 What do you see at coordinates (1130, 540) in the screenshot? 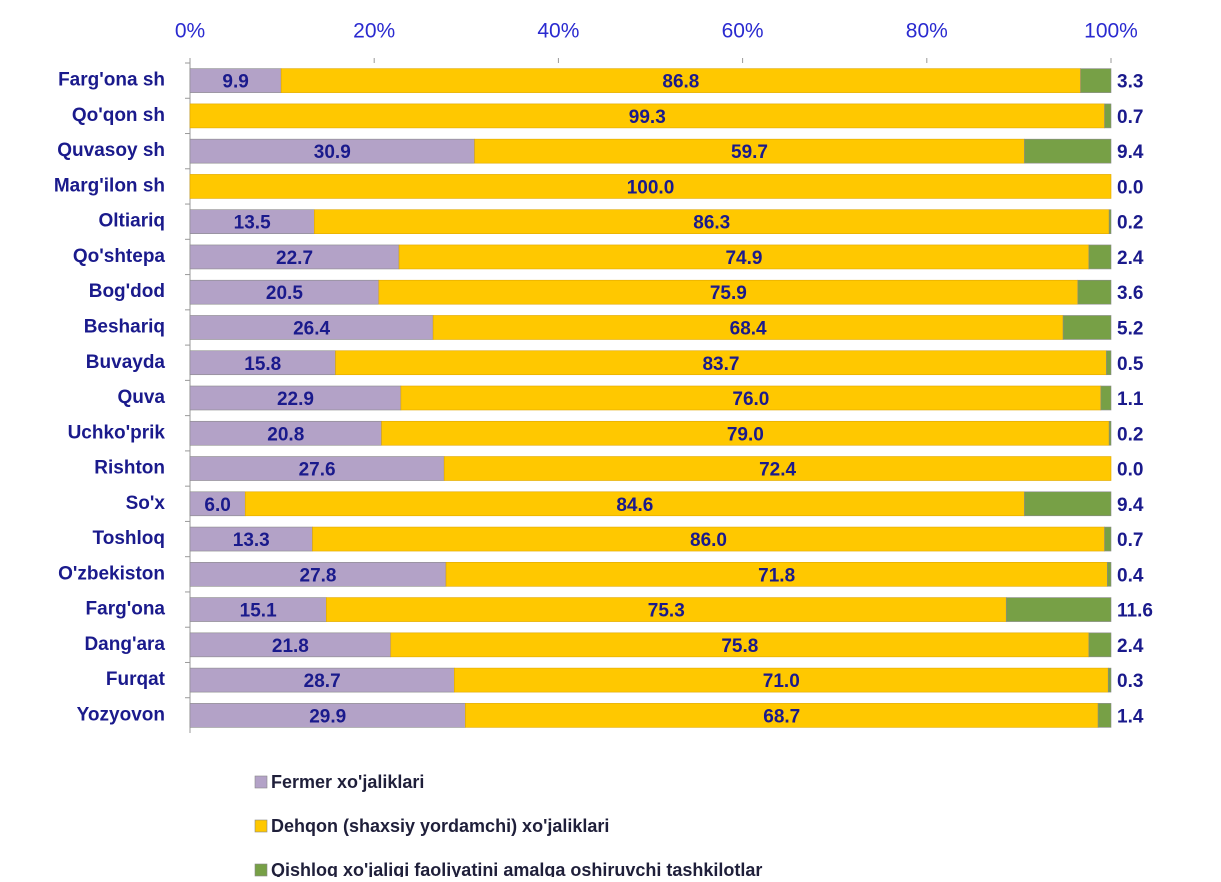
I see `data-label: 0.7` at bounding box center [1130, 540].